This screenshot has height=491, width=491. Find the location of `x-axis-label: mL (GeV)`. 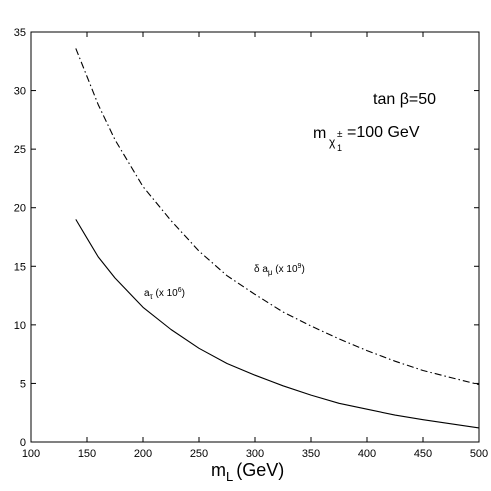

x-axis-label: mL (GeV) is located at coordinates (247, 472).